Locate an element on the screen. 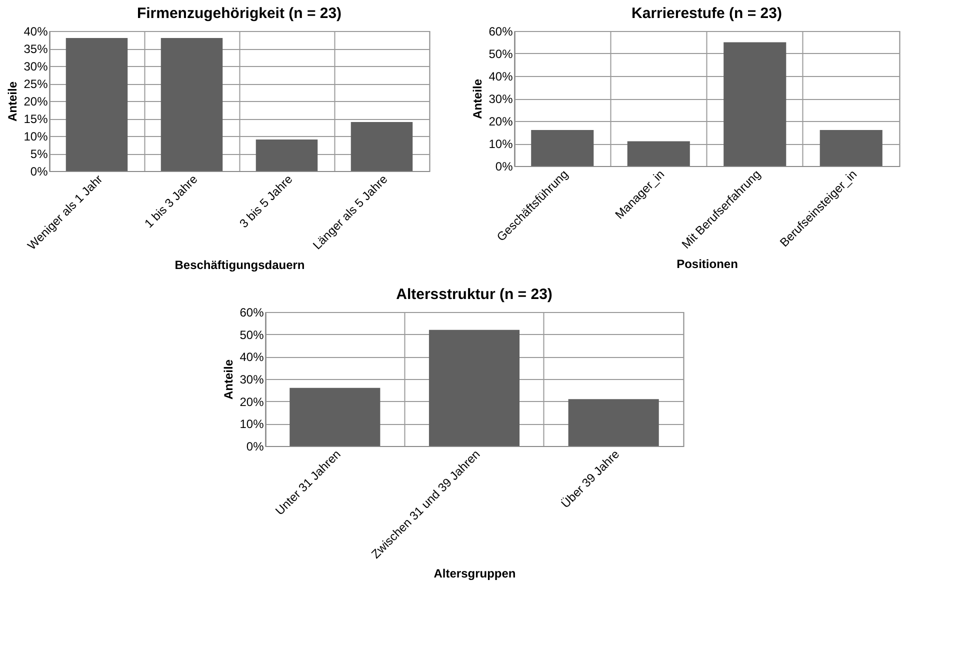  y-tick-label: 15% is located at coordinates (36, 119).